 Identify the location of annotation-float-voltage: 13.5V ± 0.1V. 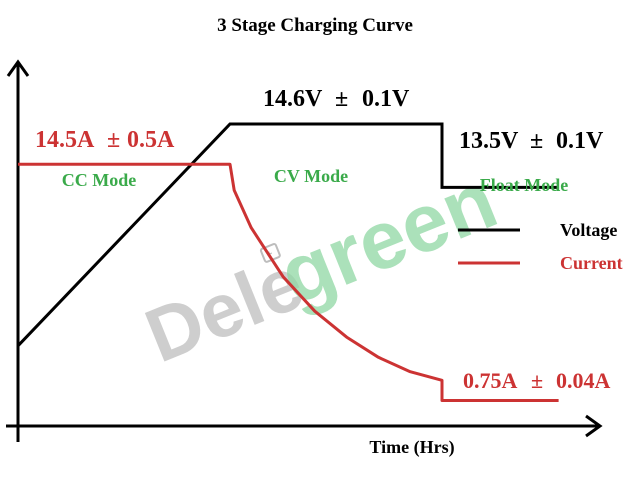
(531, 141).